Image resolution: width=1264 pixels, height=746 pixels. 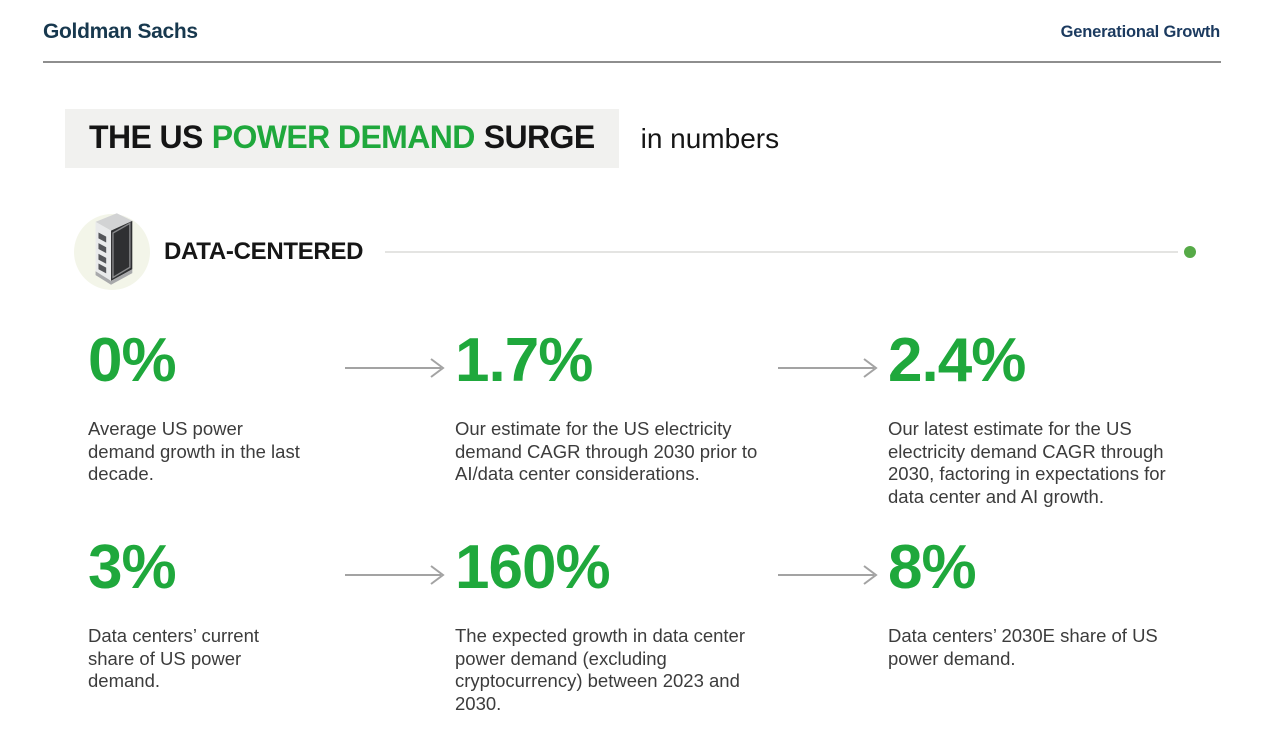 I want to click on section-label: DATA-CENTERED, so click(x=264, y=251).